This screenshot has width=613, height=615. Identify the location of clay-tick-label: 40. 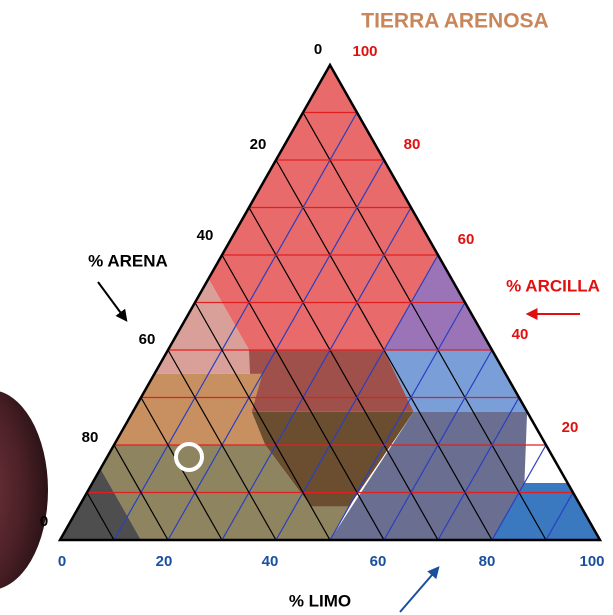
(520, 334).